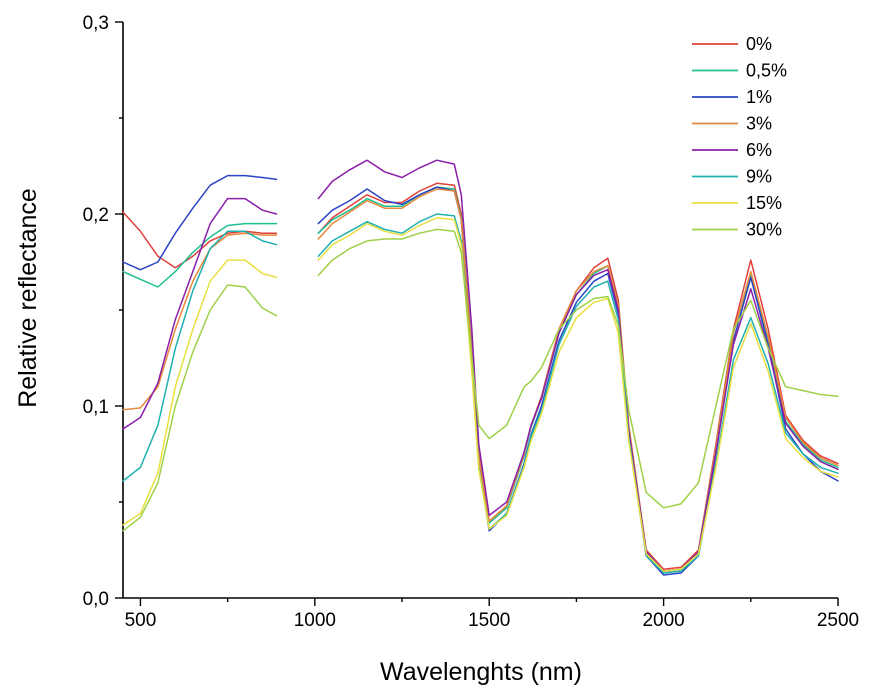  I want to click on y-tick-label: 0,2, so click(96, 215).